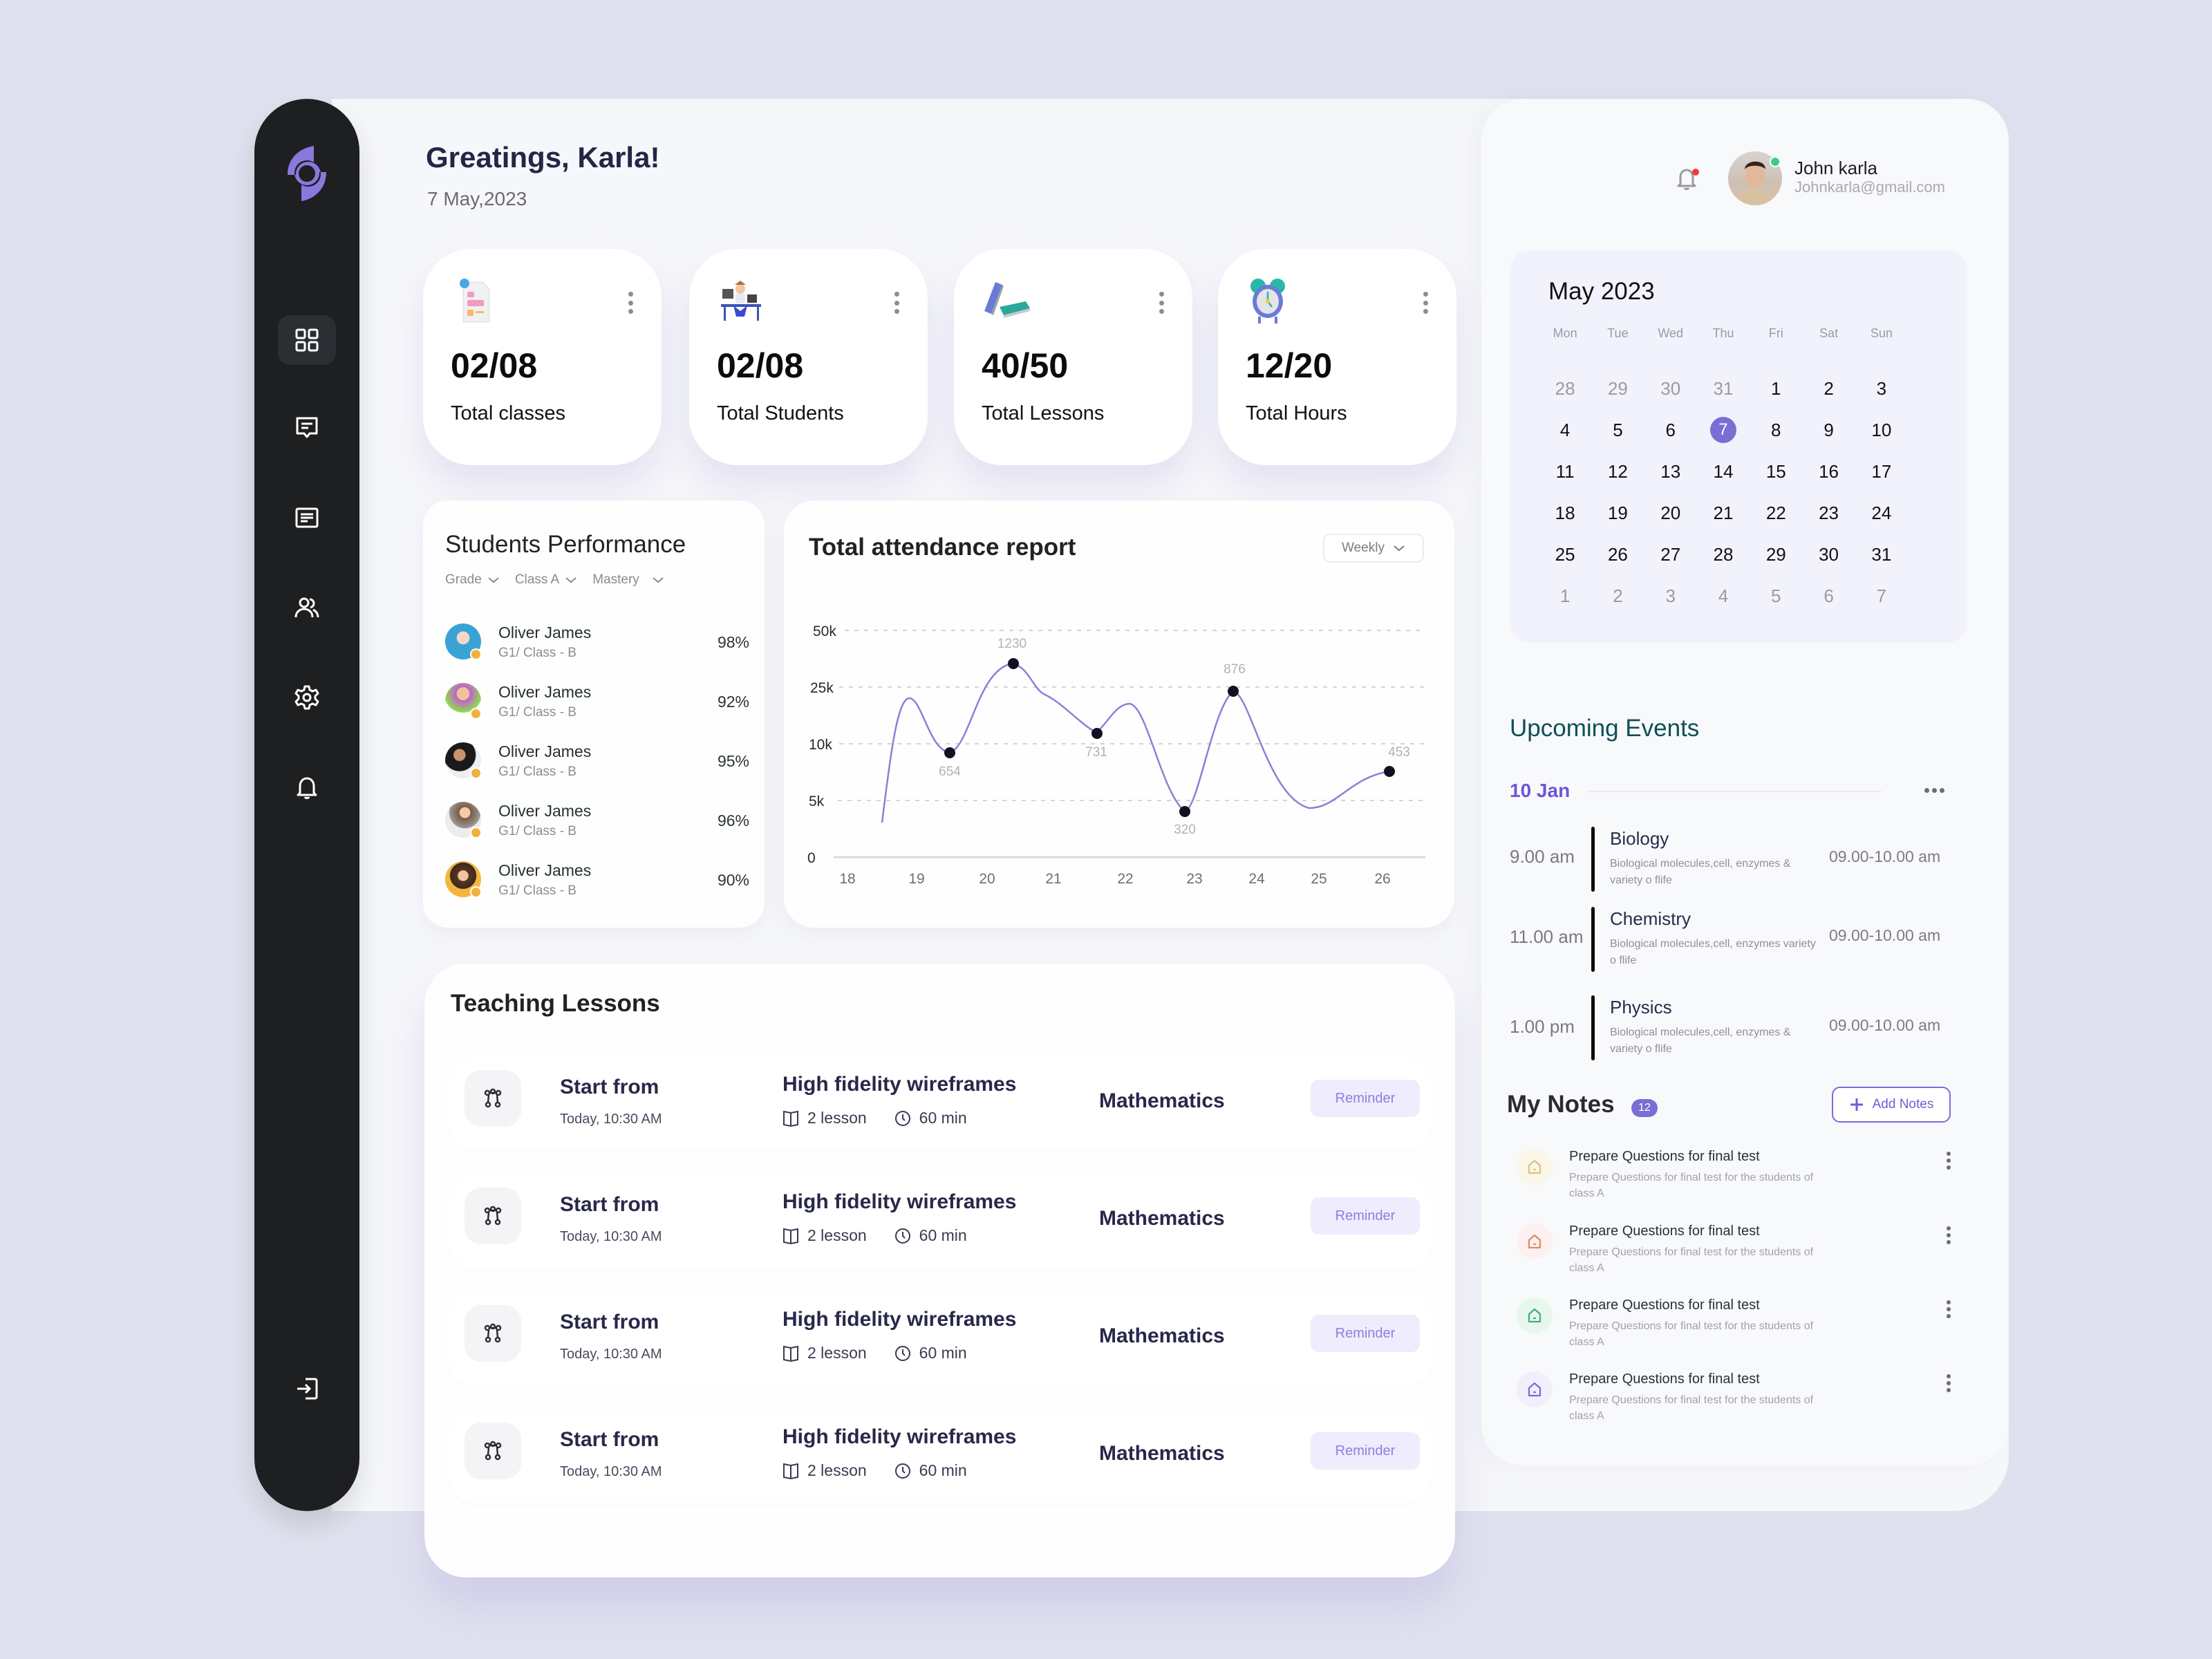 The width and height of the screenshot is (2212, 1659). Describe the element at coordinates (597, 885) in the screenshot. I see `student-row: Oliver James G1/ Class - B 90%` at that location.